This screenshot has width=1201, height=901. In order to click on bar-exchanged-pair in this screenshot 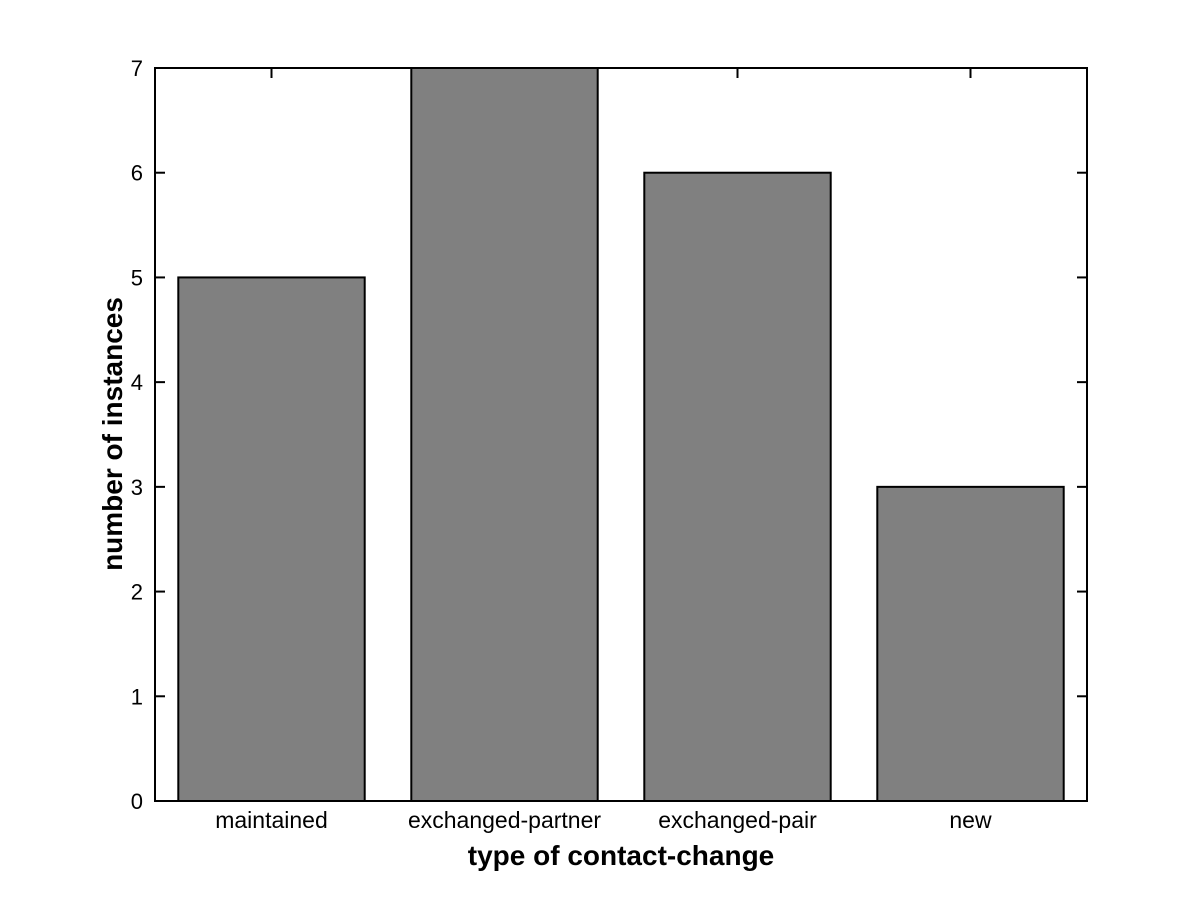, I will do `click(737, 486)`.